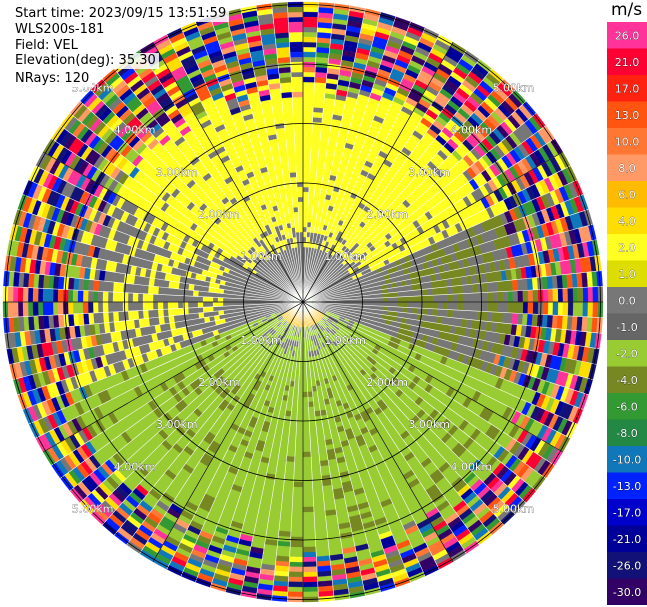  Describe the element at coordinates (627, 62) in the screenshot. I see `colorbar-tick-label: 21.0` at that location.